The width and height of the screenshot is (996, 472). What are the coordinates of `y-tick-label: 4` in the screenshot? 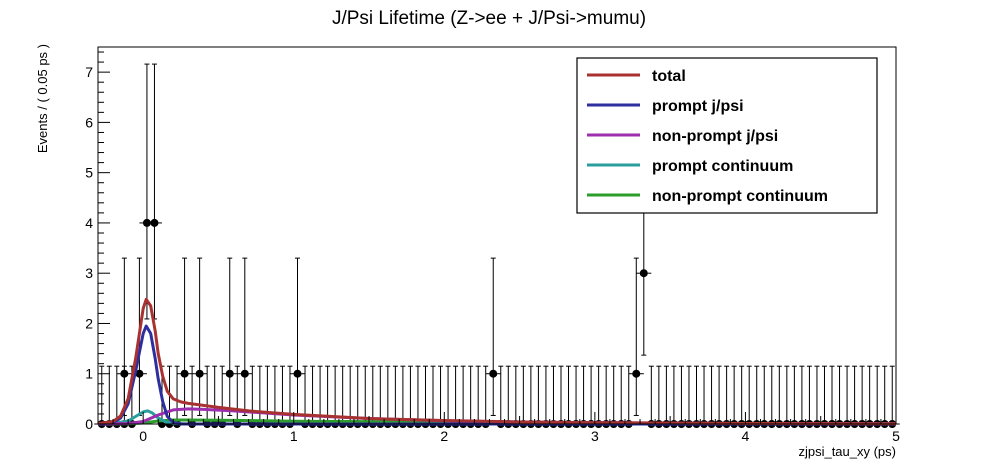 It's located at (89, 223).